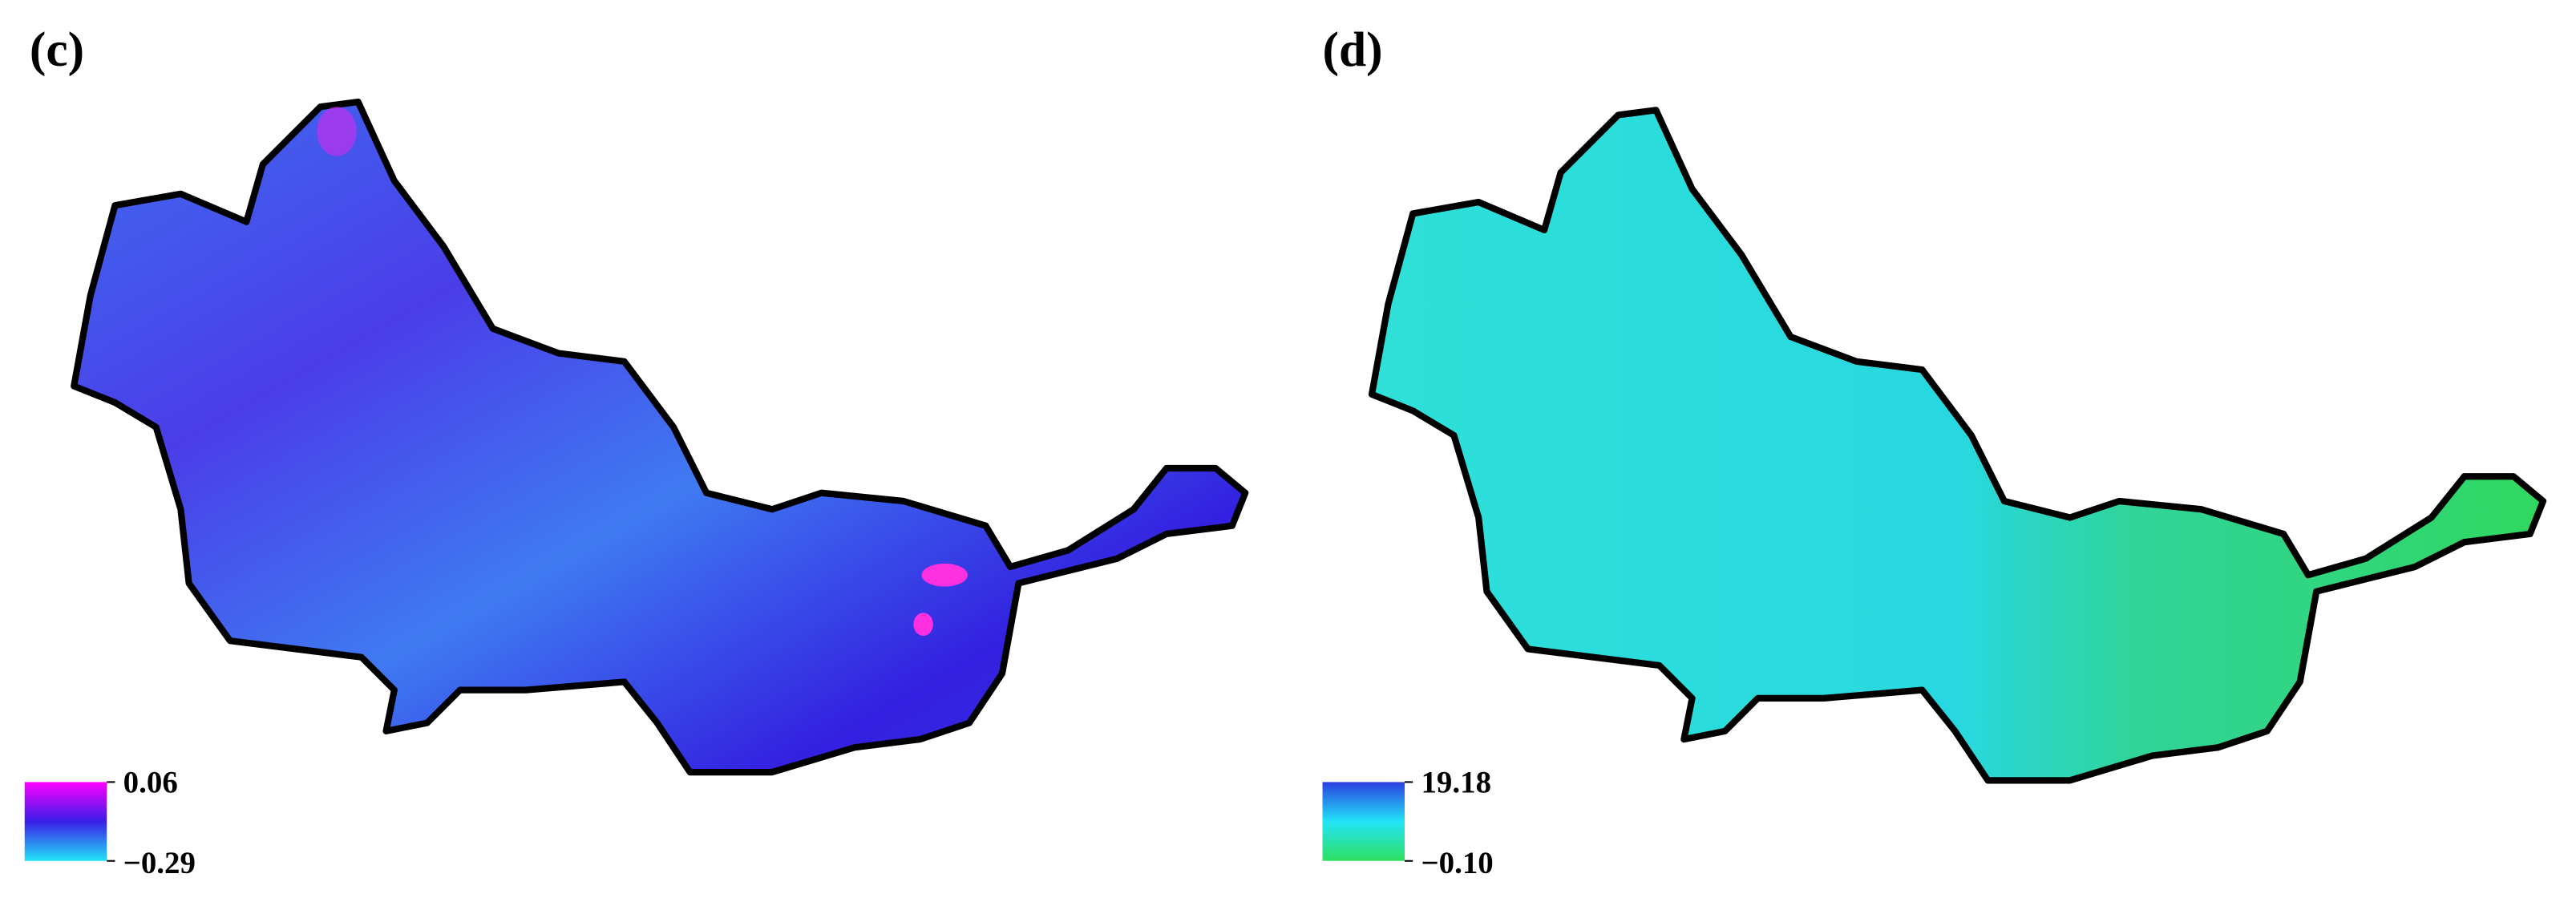 This screenshot has width=2576, height=902. I want to click on panel-label: (d), so click(1353, 50).